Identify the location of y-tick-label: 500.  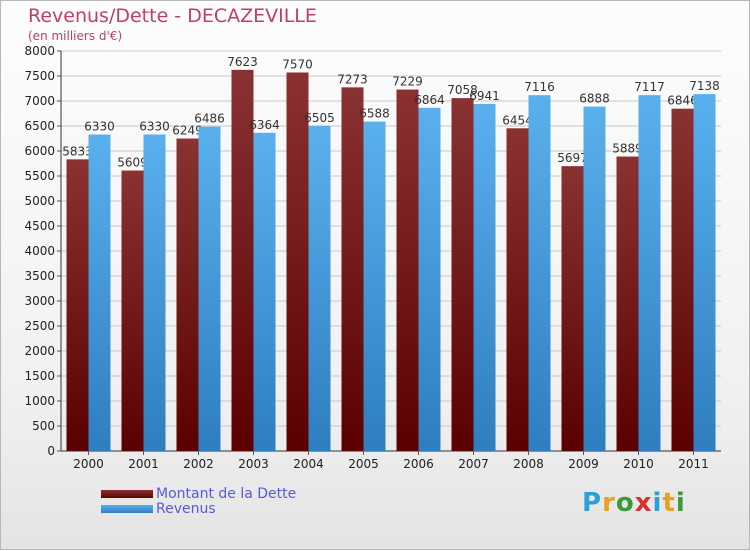
(43, 426).